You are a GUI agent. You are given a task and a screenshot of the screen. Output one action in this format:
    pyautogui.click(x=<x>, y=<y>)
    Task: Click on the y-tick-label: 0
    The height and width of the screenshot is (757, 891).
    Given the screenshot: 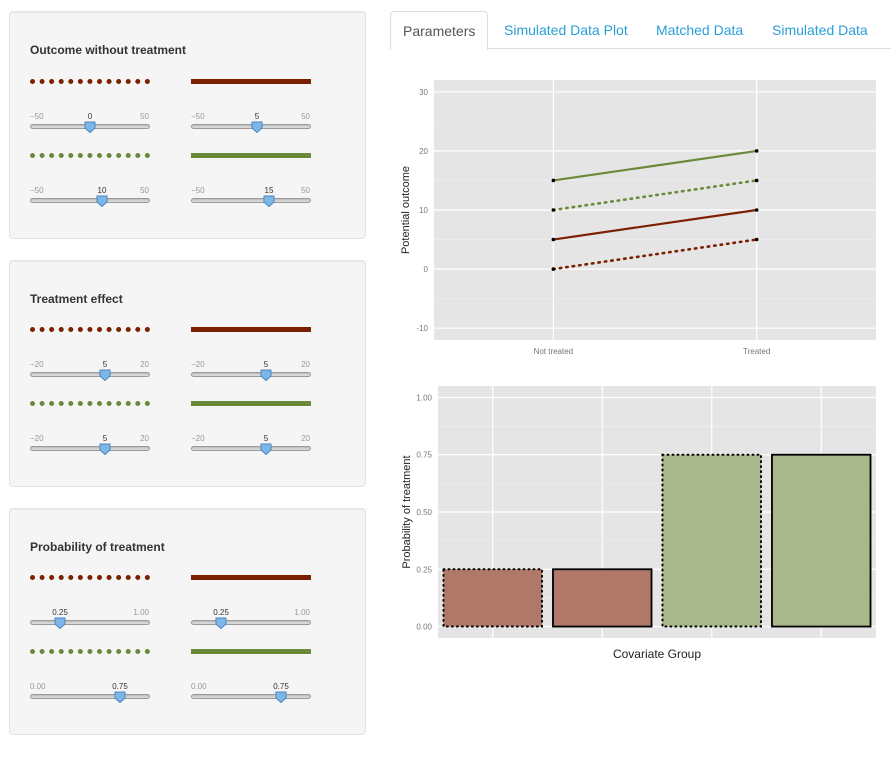 What is the action you would take?
    pyautogui.click(x=426, y=269)
    